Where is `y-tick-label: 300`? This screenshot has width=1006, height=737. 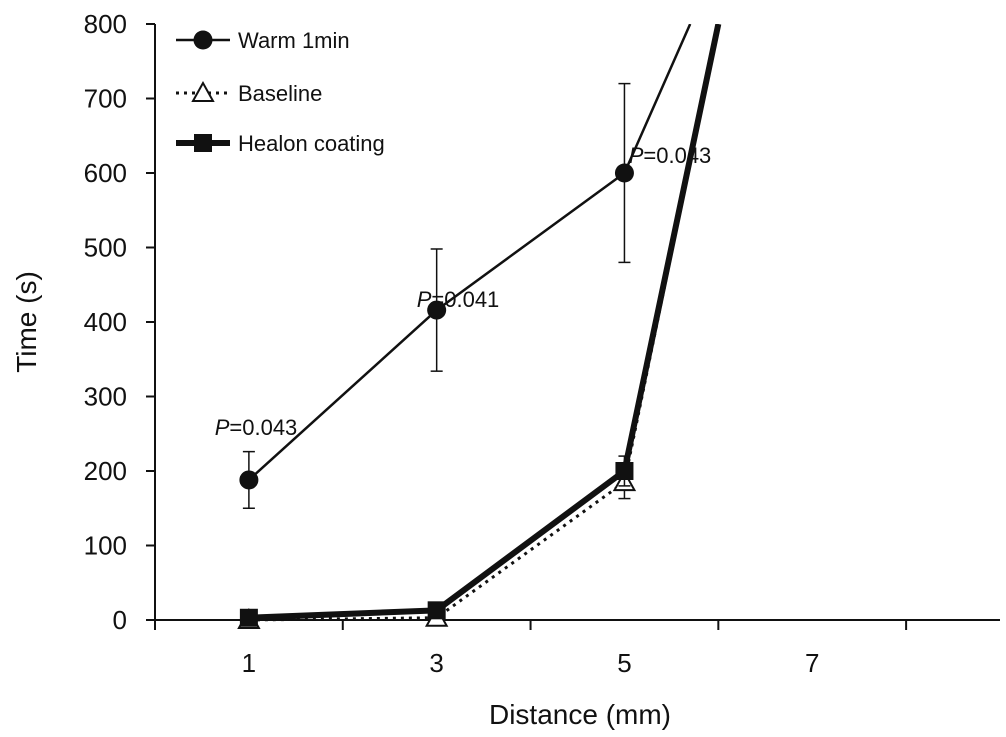 y-tick-label: 300 is located at coordinates (105, 397).